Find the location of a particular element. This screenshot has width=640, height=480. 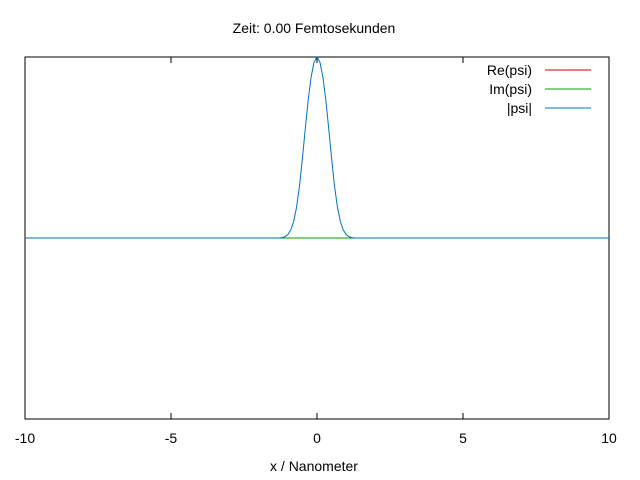

x-tick-label: 10 is located at coordinates (609, 438).